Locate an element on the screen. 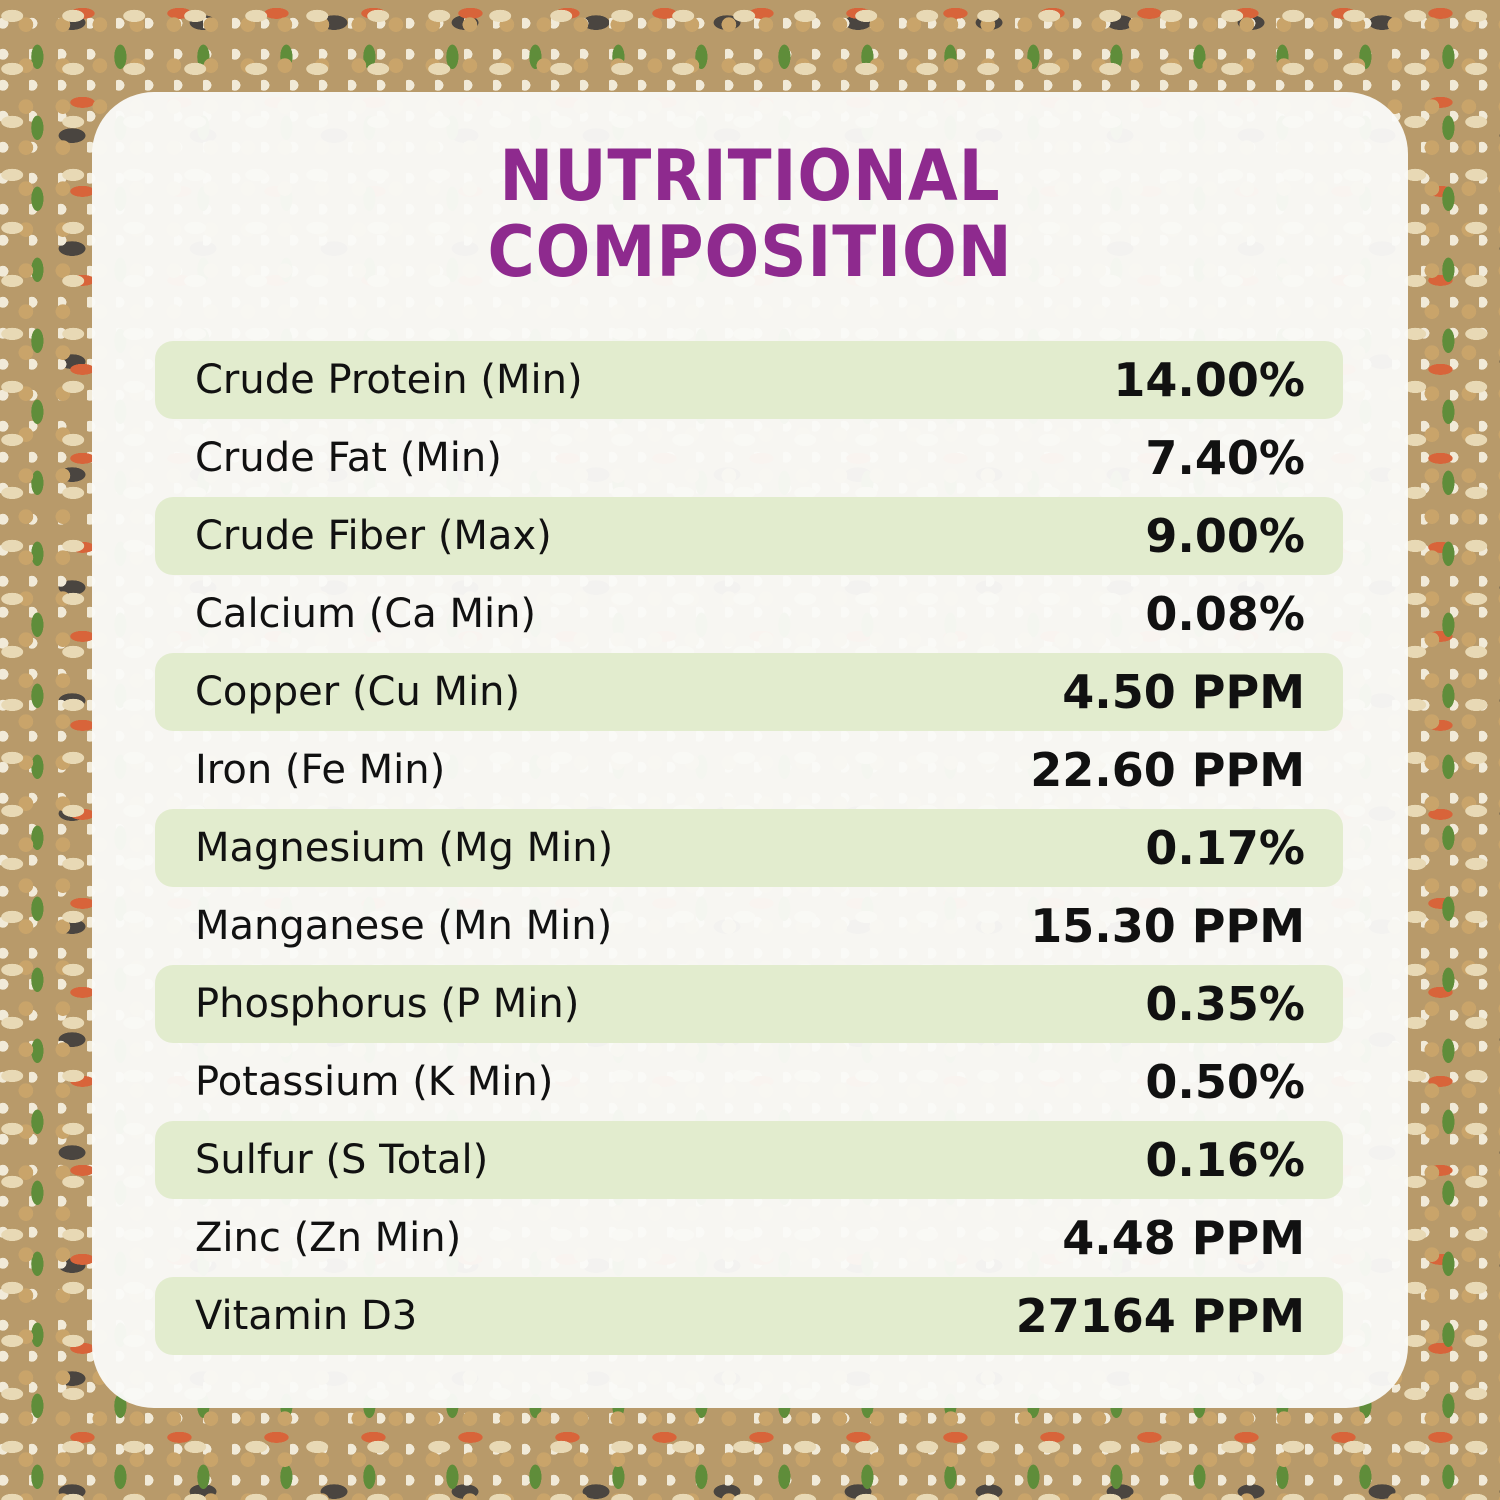 The image size is (1500, 1500). table-row: Zinc (Zn Min) 4.48 PPM is located at coordinates (749, 1238).